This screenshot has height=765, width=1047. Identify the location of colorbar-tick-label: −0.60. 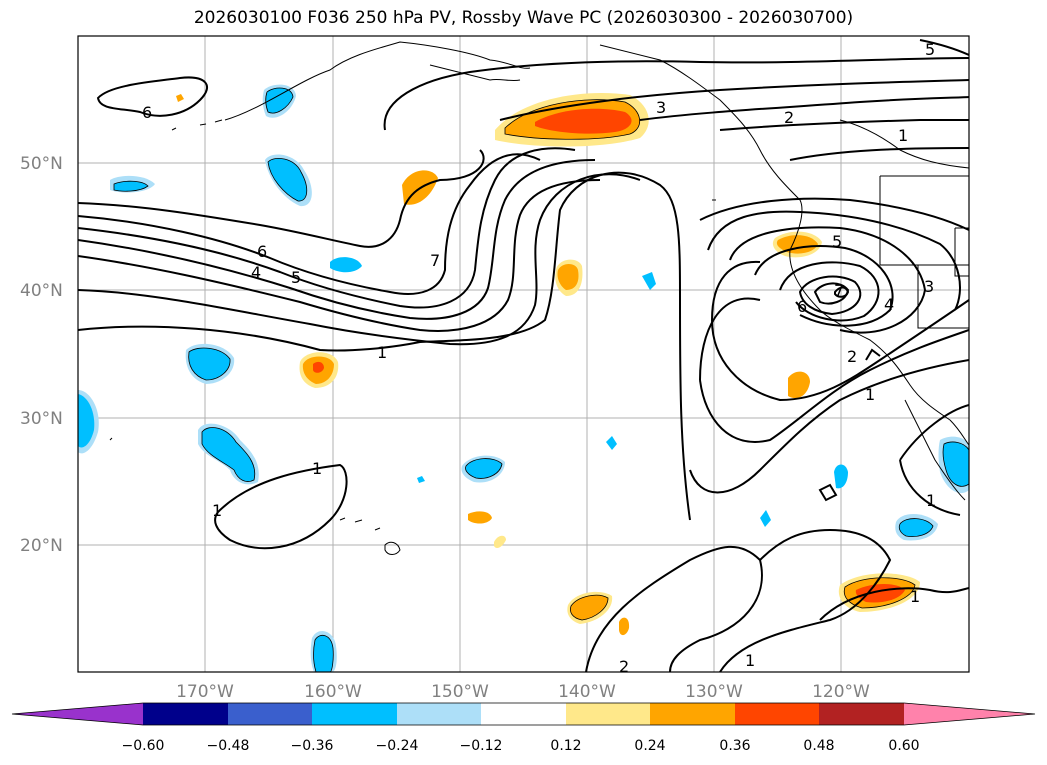
(143, 746).